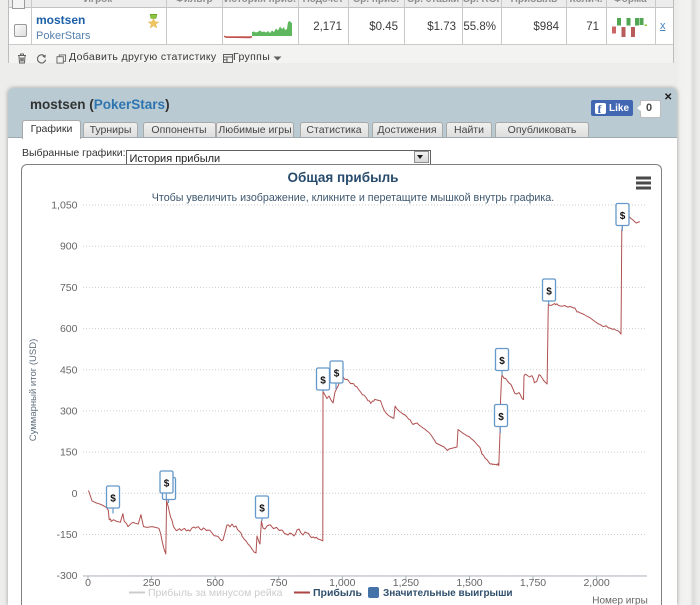 This screenshot has height=605, width=700. Describe the element at coordinates (448, 593) in the screenshot. I see `svg-text: Значительные выигрыши` at that location.